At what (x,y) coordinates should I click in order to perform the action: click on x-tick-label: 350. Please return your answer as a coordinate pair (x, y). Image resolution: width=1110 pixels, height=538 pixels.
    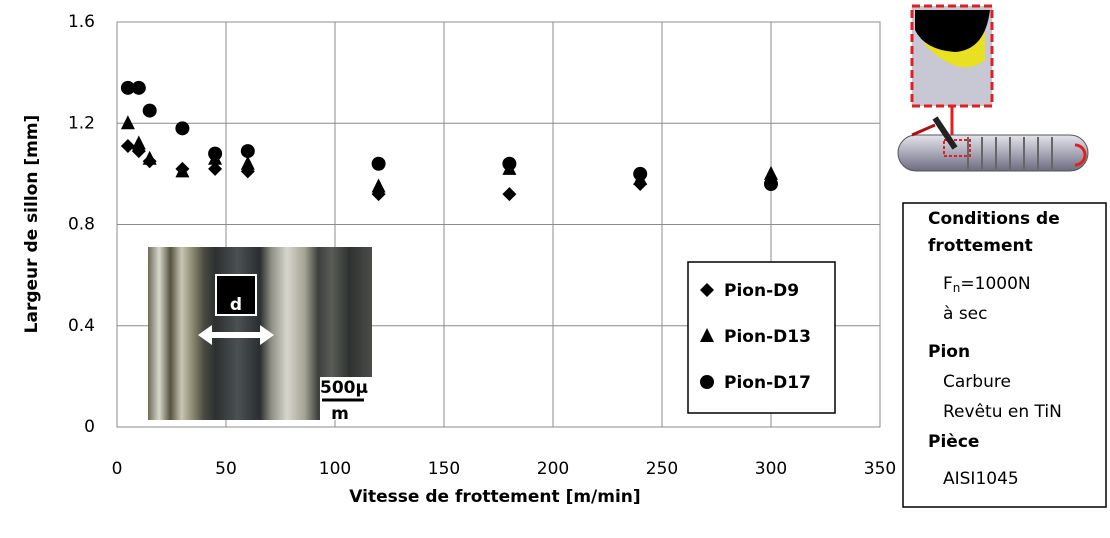
    Looking at the image, I should click on (880, 469).